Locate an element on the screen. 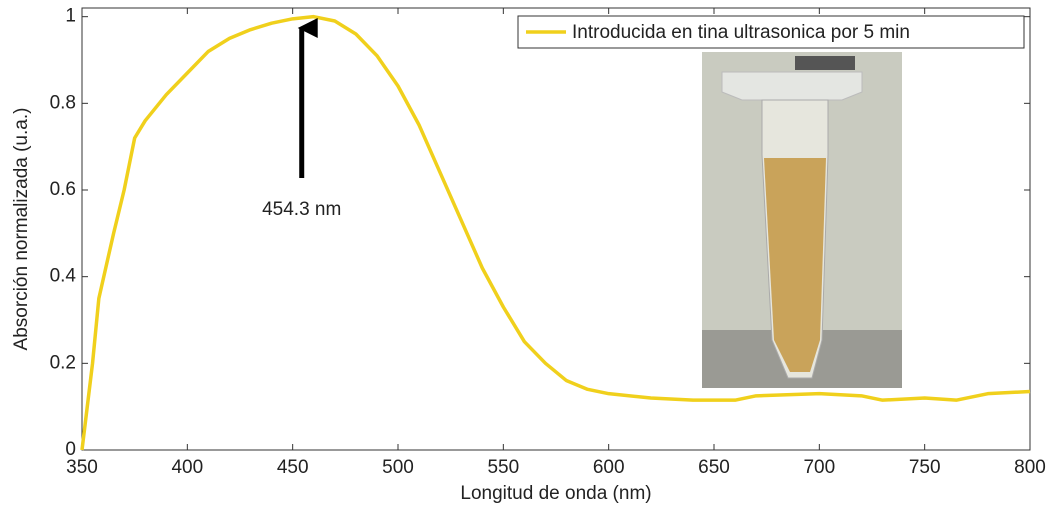 Image resolution: width=1056 pixels, height=510 pixels. x-tick-label: 700 is located at coordinates (819, 467).